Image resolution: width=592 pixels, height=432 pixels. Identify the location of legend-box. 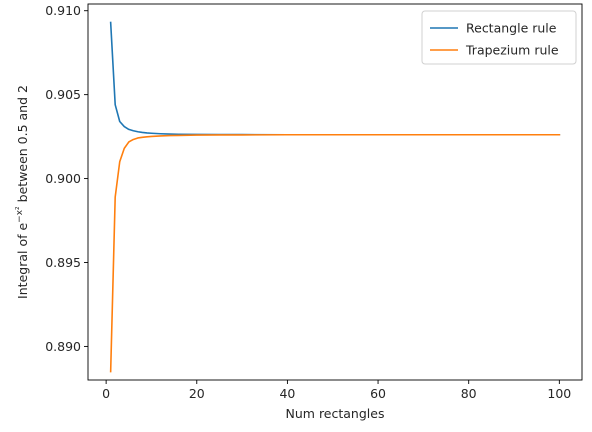
(499, 37).